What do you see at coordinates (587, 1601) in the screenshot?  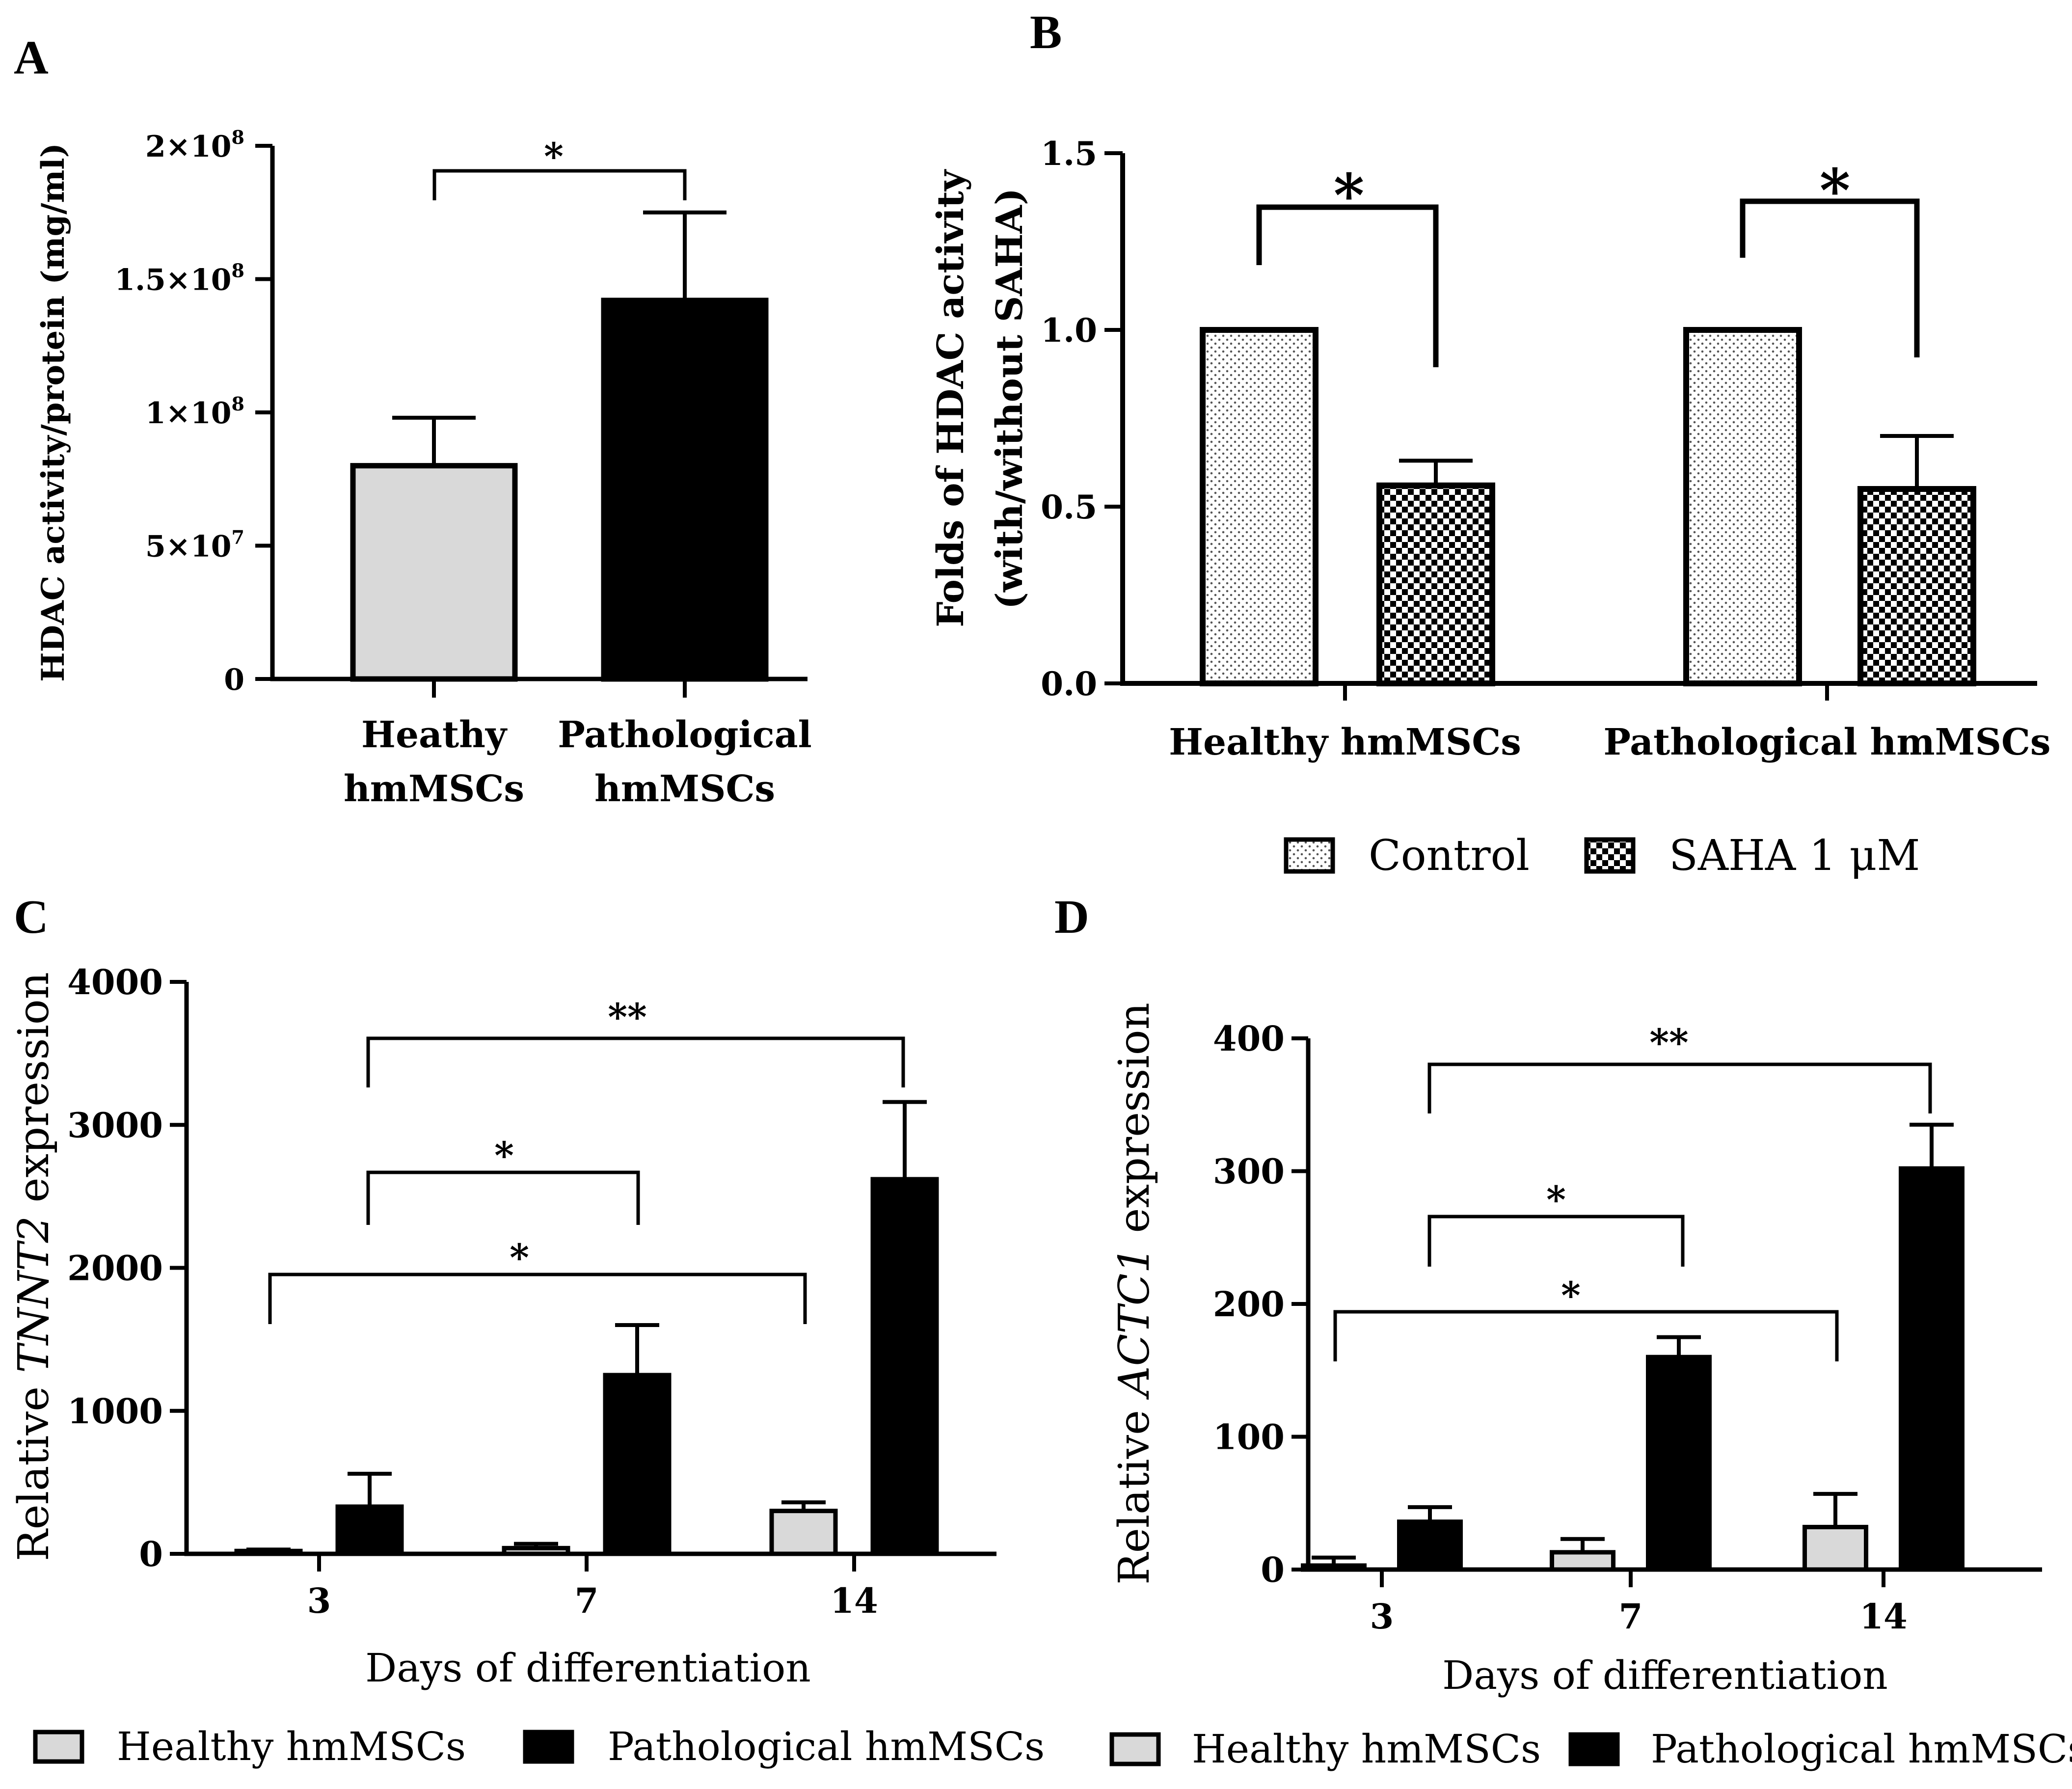 I see `chart-c-x-tick-label: 7` at bounding box center [587, 1601].